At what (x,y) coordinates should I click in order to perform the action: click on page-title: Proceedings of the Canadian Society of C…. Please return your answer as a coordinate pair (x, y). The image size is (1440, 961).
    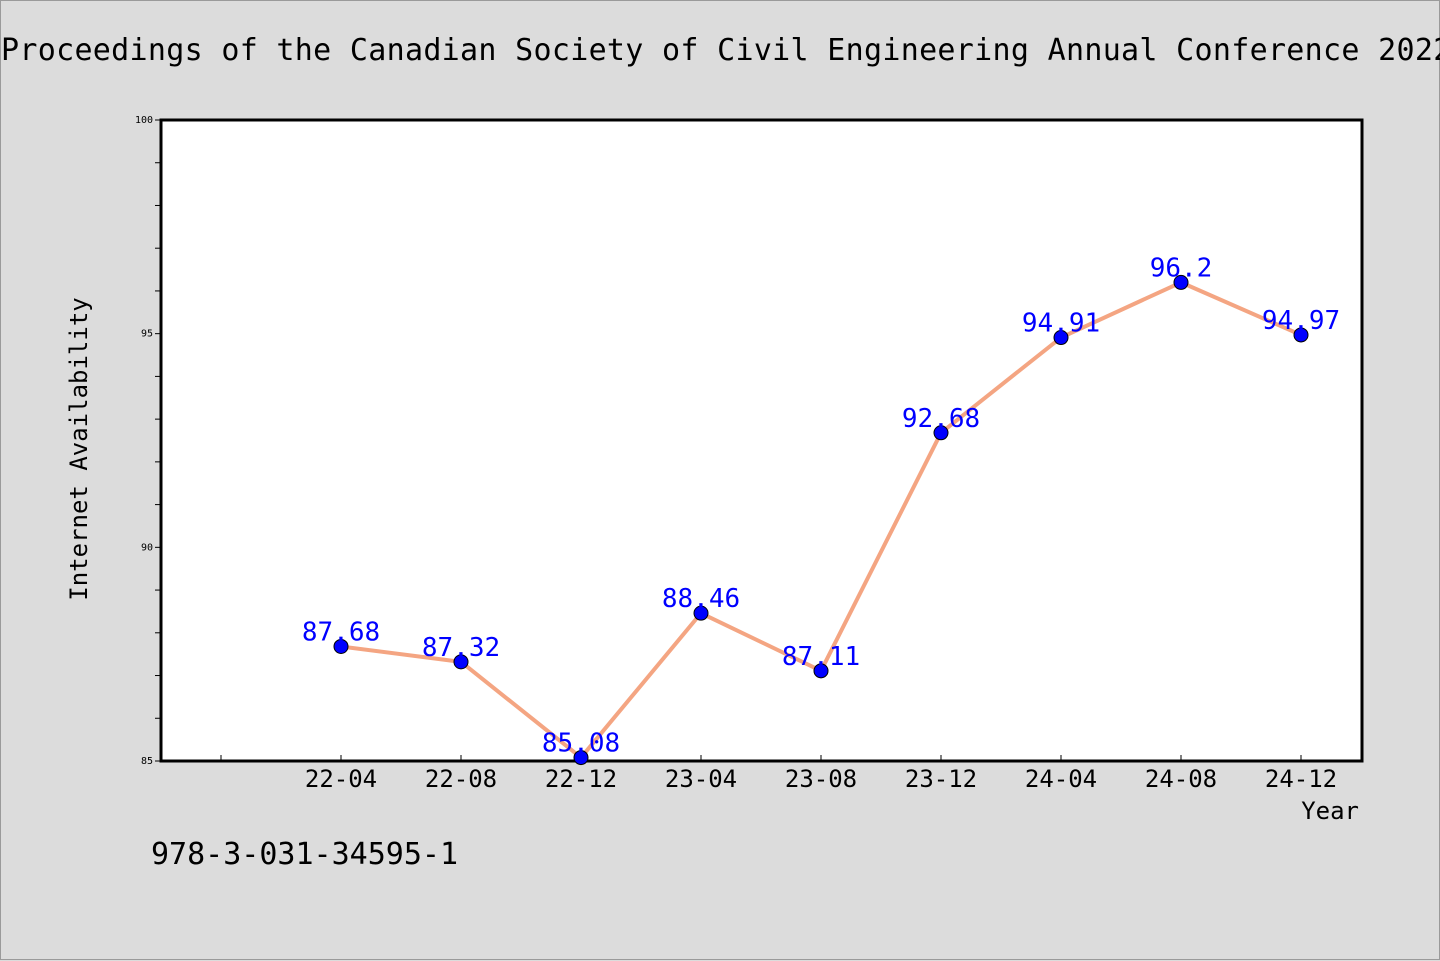
    Looking at the image, I should click on (720, 50).